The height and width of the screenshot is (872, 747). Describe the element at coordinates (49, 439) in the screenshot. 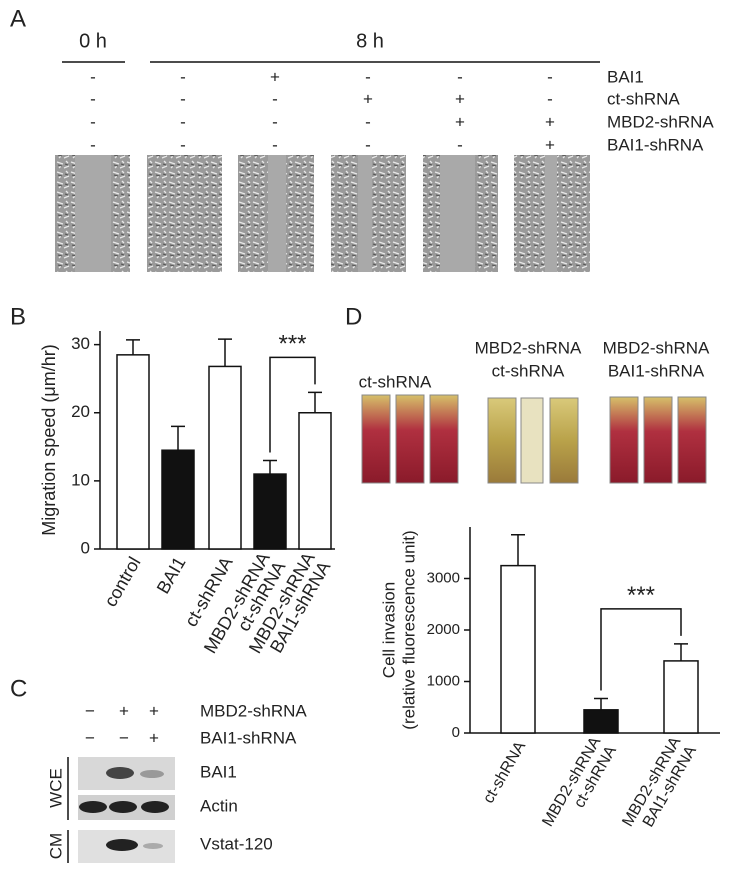

I see `y-axis-label: Migration speed (μm/hr)` at that location.